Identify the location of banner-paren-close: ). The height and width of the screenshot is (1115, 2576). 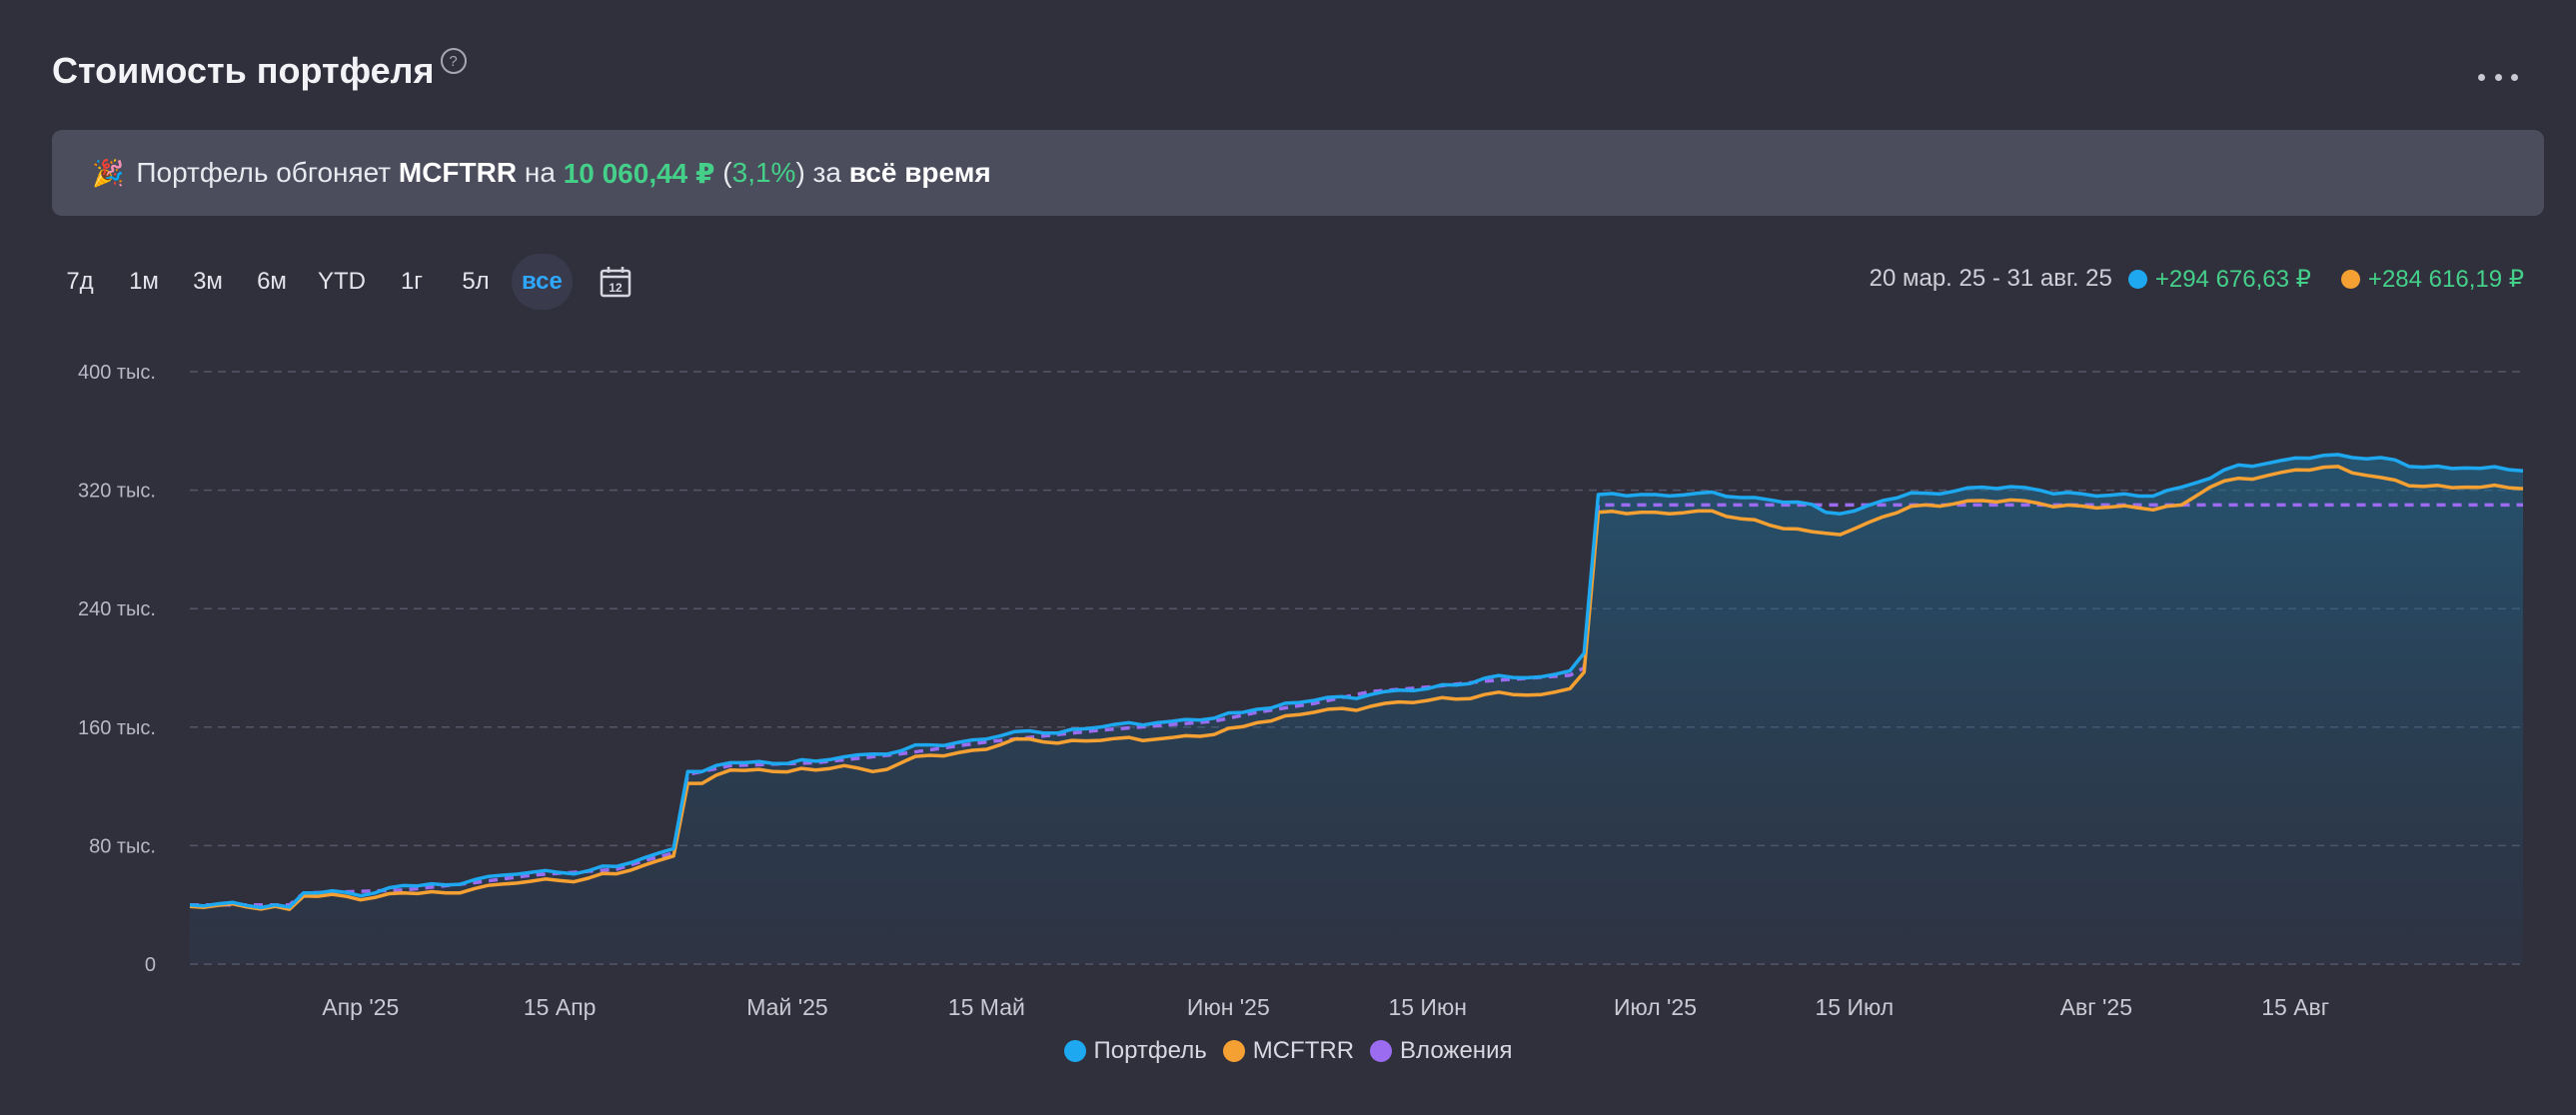
(800, 172).